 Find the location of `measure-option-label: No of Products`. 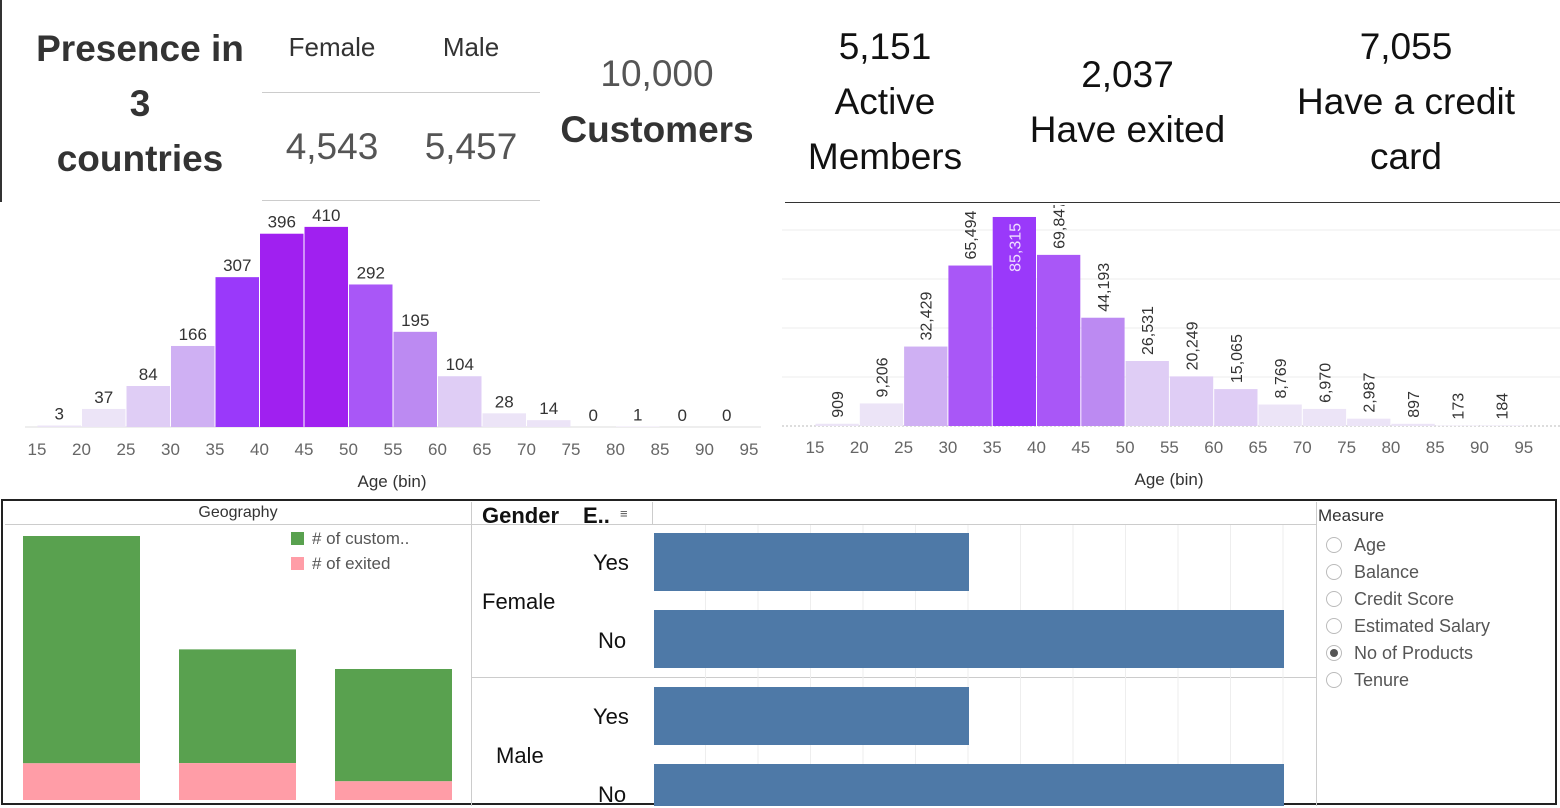

measure-option-label: No of Products is located at coordinates (1414, 652).